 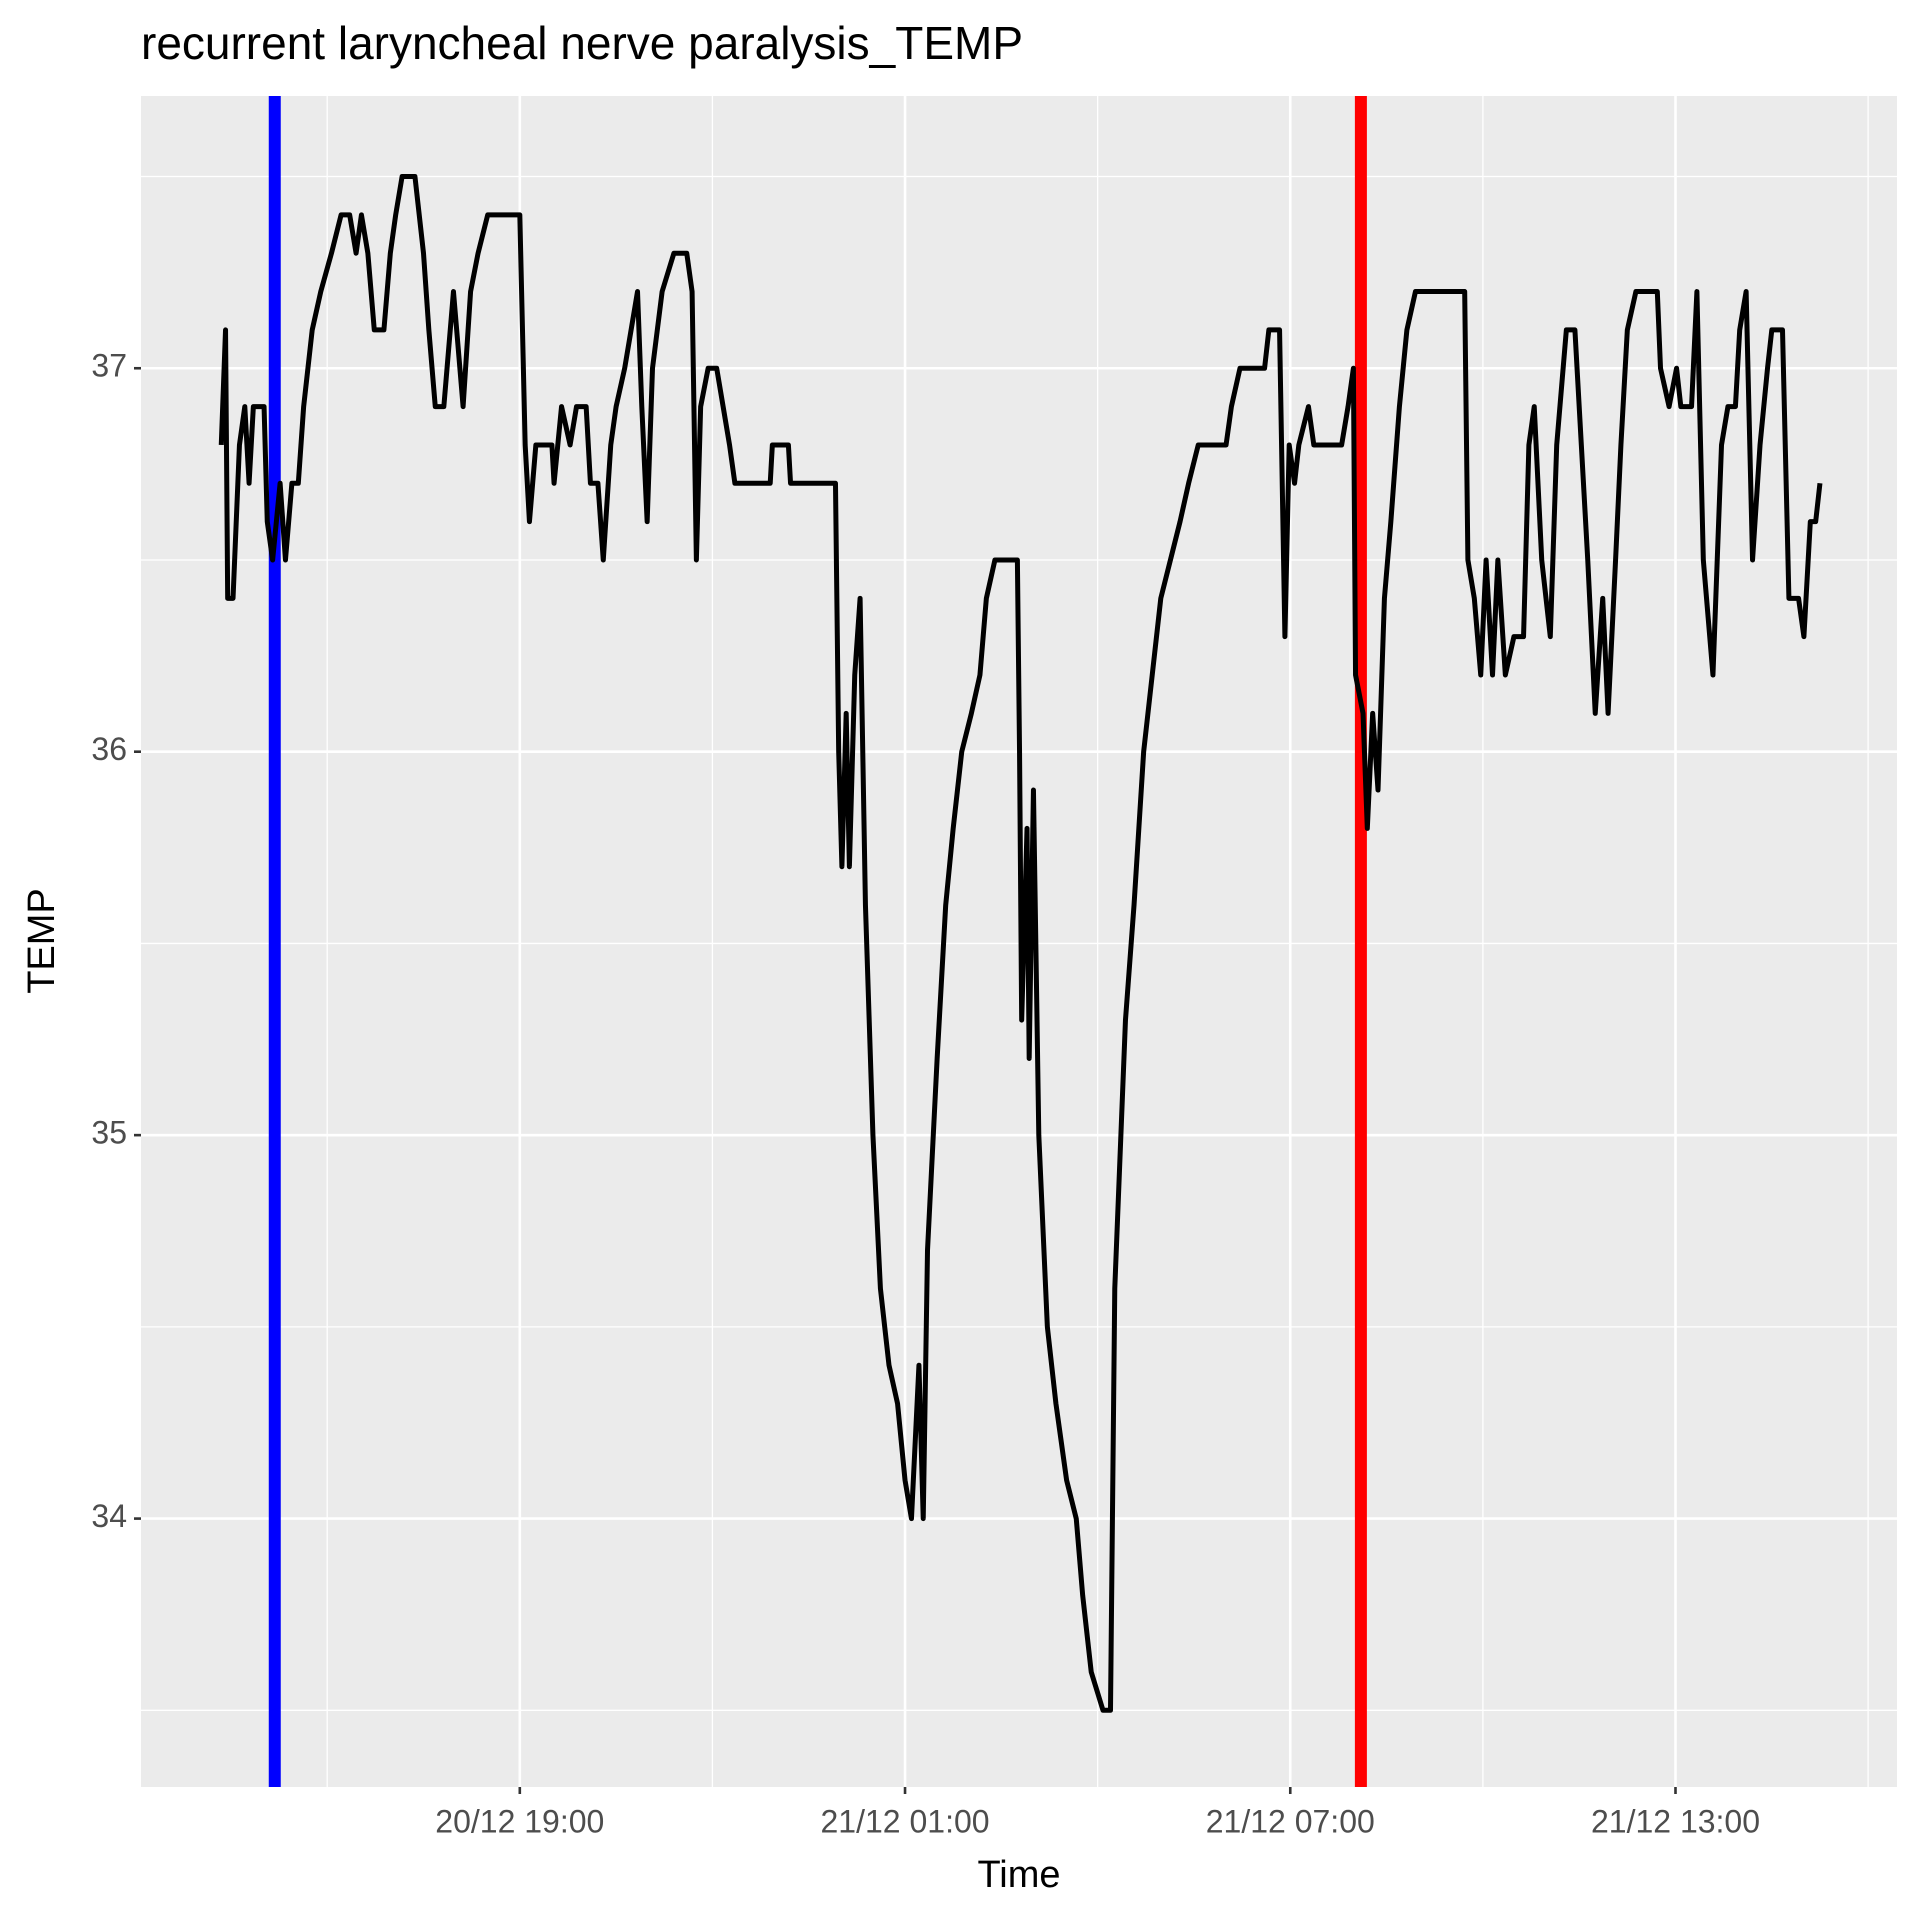 I want to click on x-tick-label: 21/12 01:00, so click(x=905, y=1821).